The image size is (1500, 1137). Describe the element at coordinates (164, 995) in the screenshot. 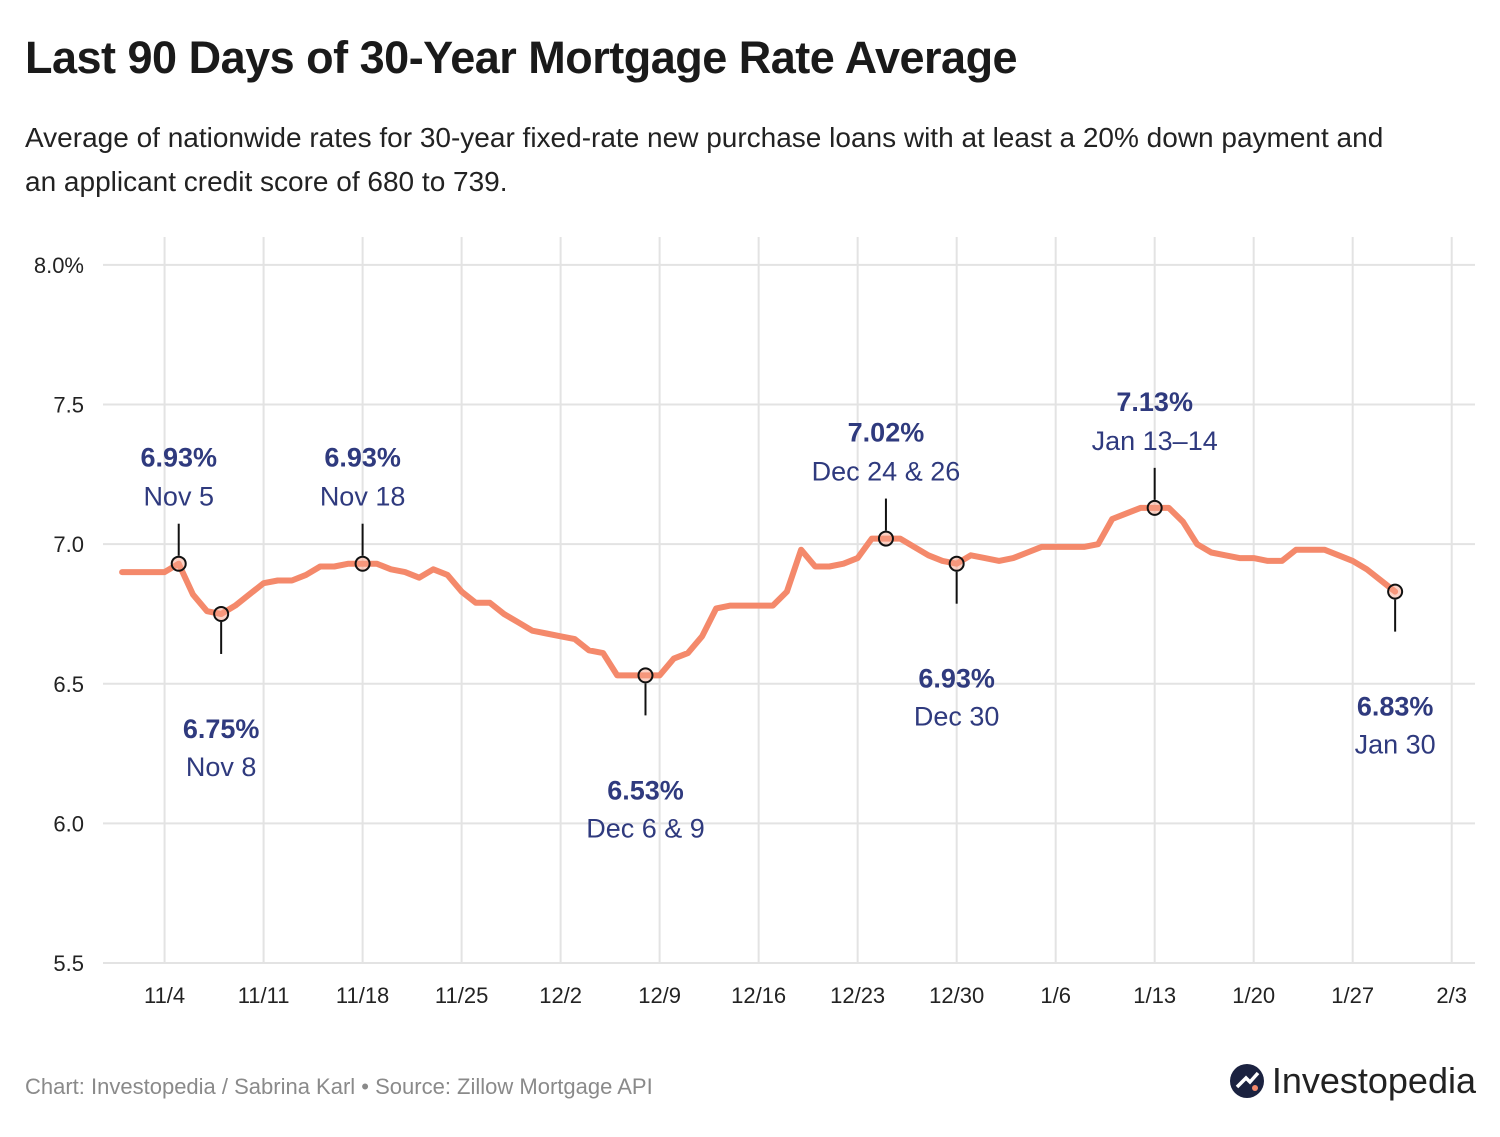

I see `x-tick-label: 11/4` at that location.